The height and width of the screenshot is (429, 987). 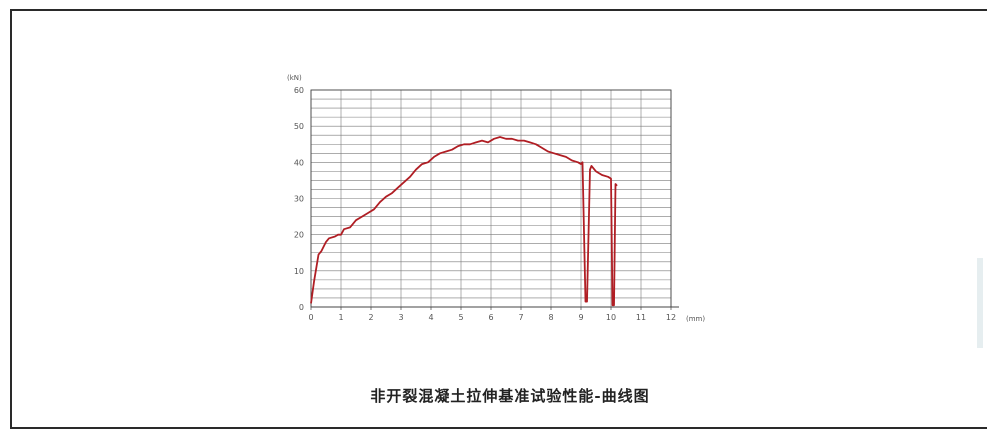 What do you see at coordinates (299, 235) in the screenshot?
I see `y-tick-label-20: 20` at bounding box center [299, 235].